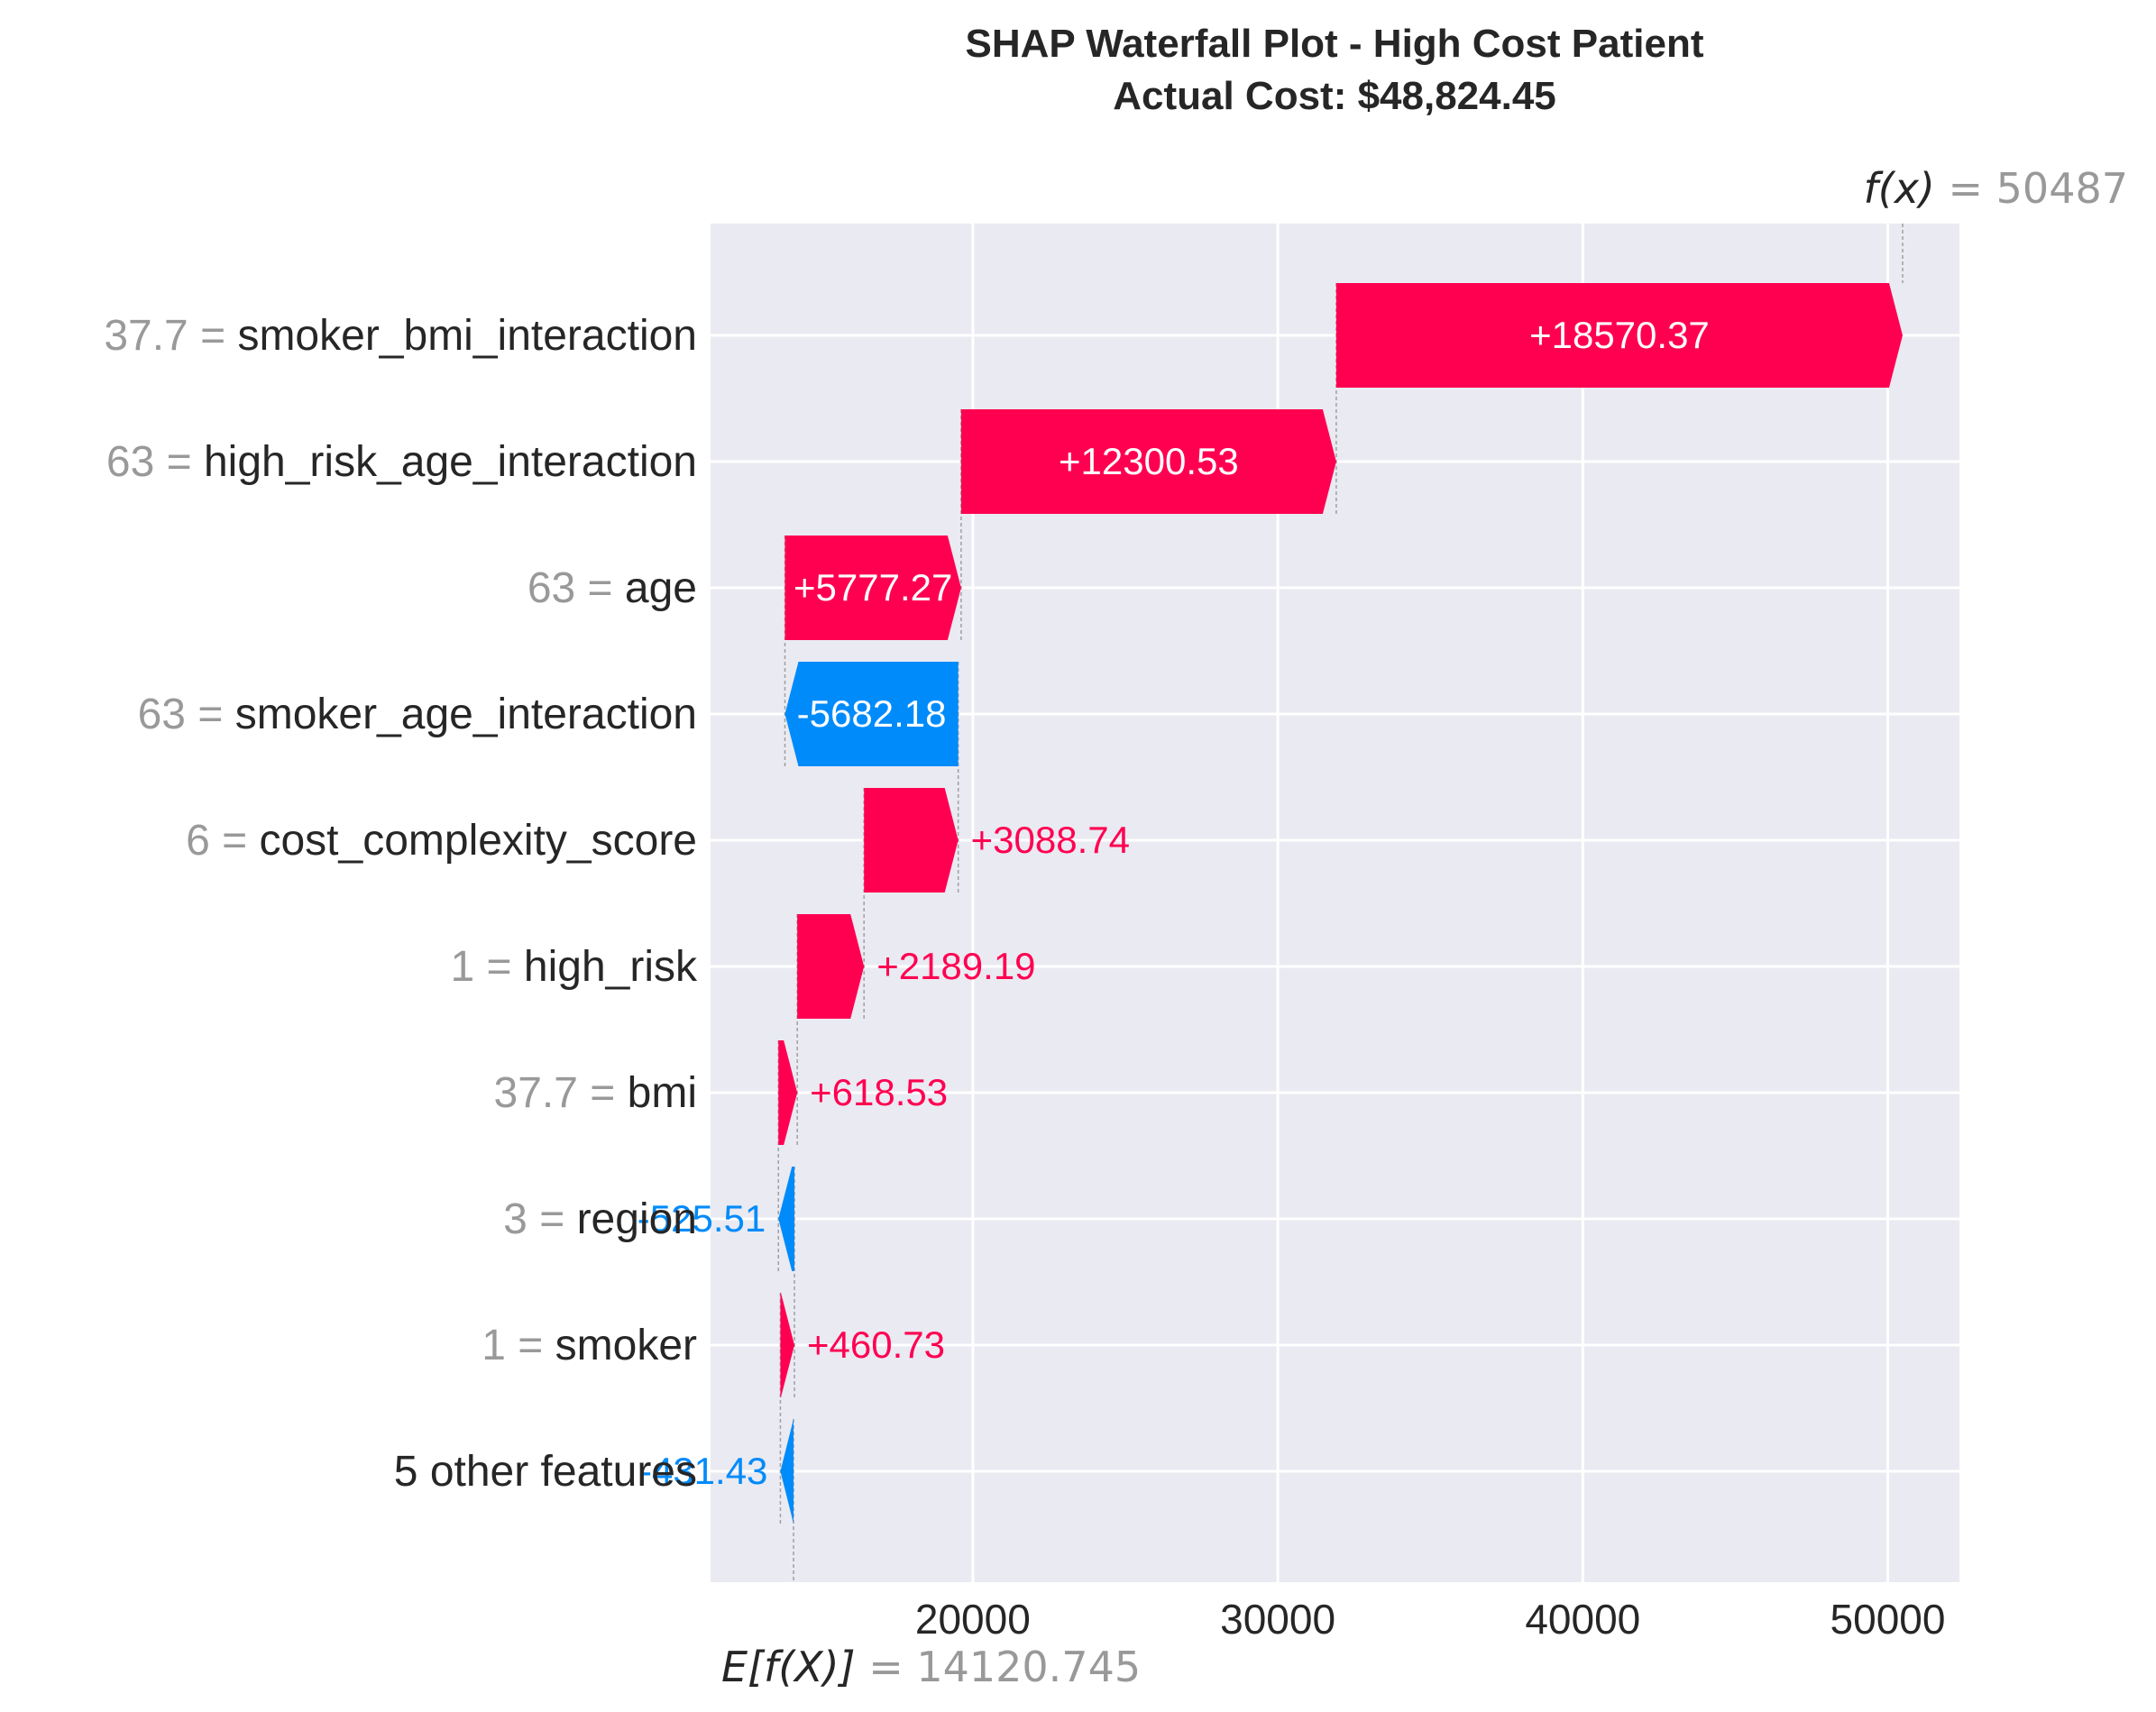  I want to click on feature-name: high_risk_age_interaction, so click(450, 462).